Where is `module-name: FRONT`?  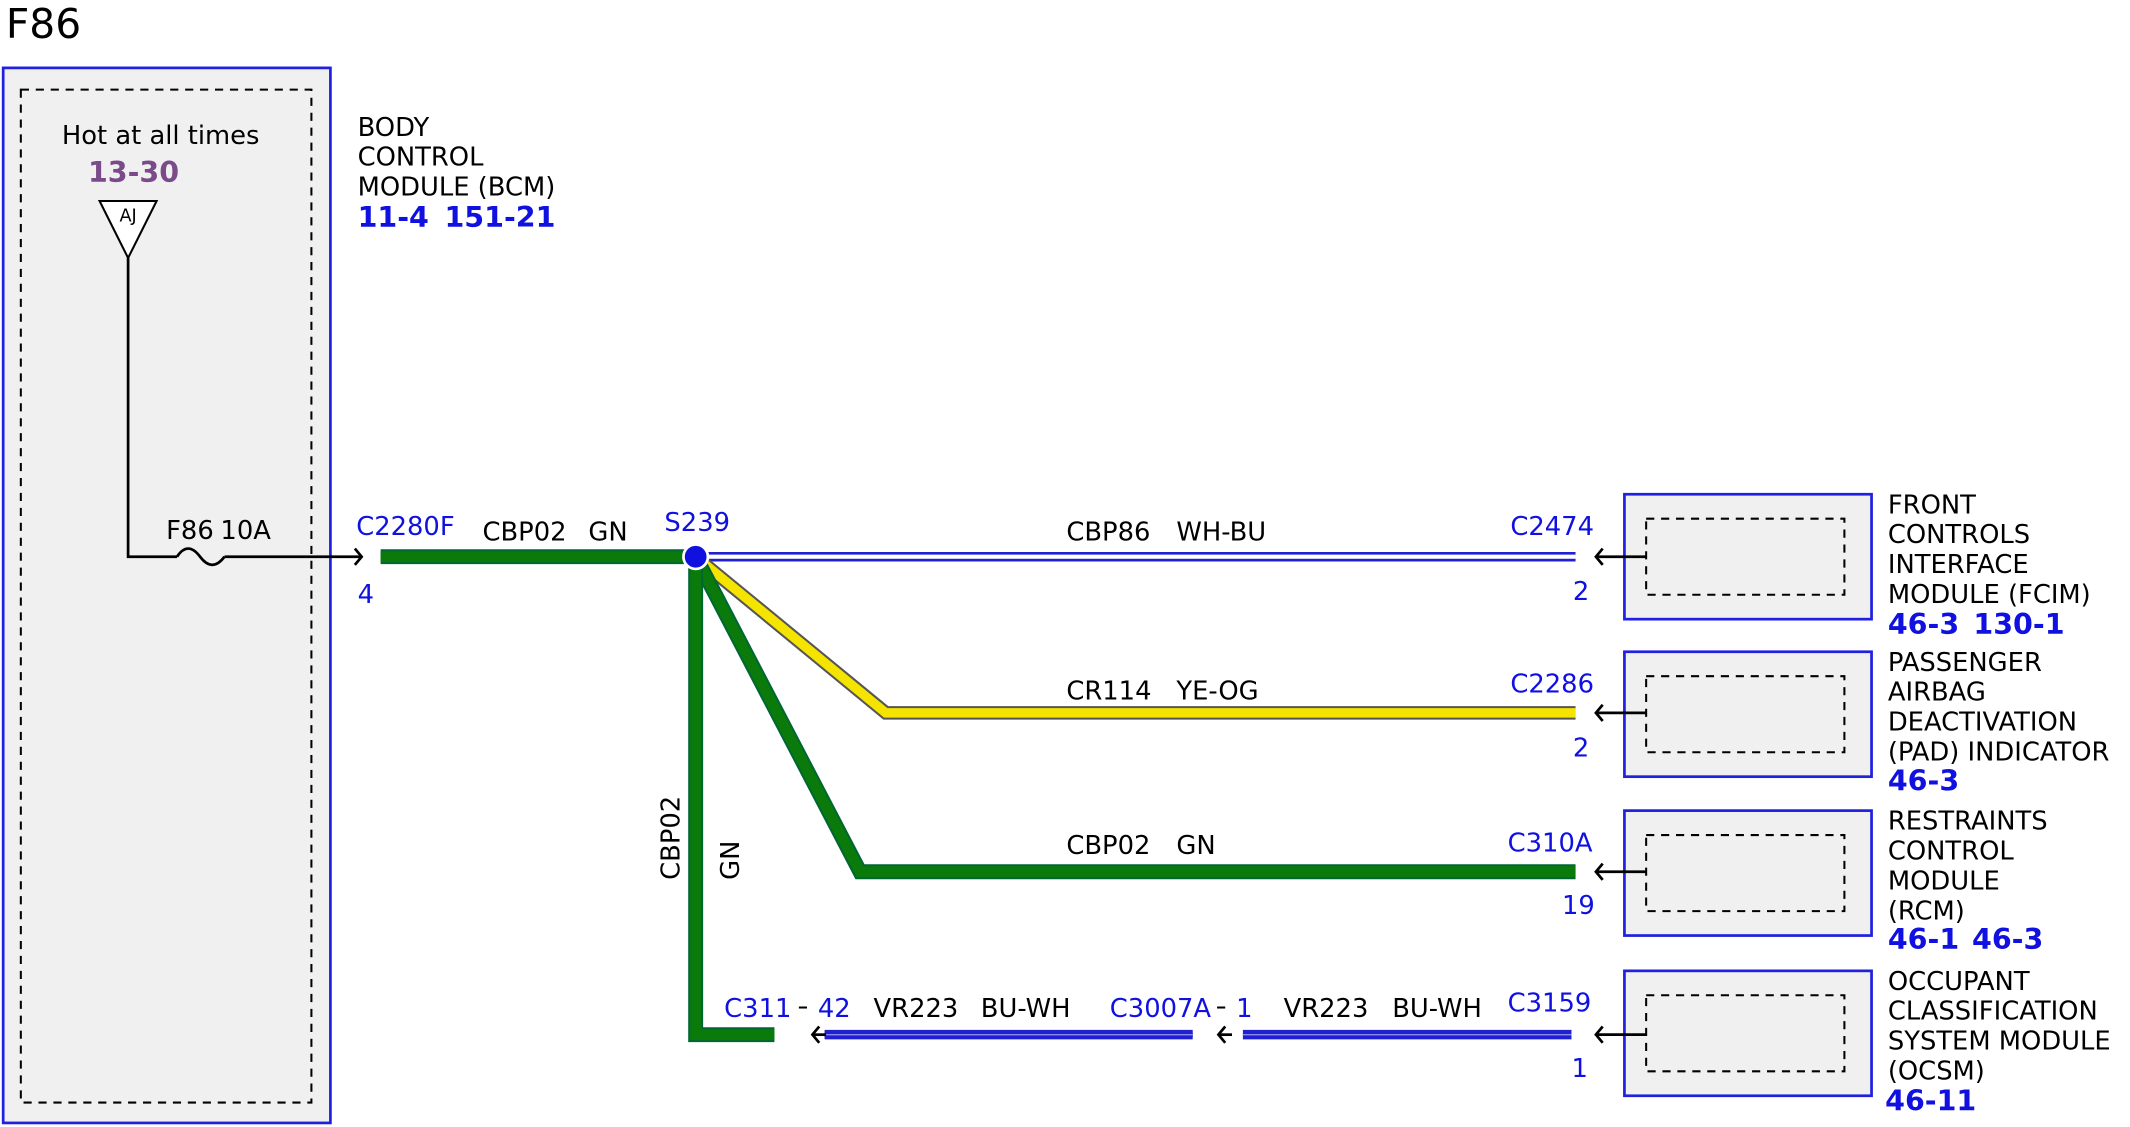
module-name: FRONT is located at coordinates (1932, 505).